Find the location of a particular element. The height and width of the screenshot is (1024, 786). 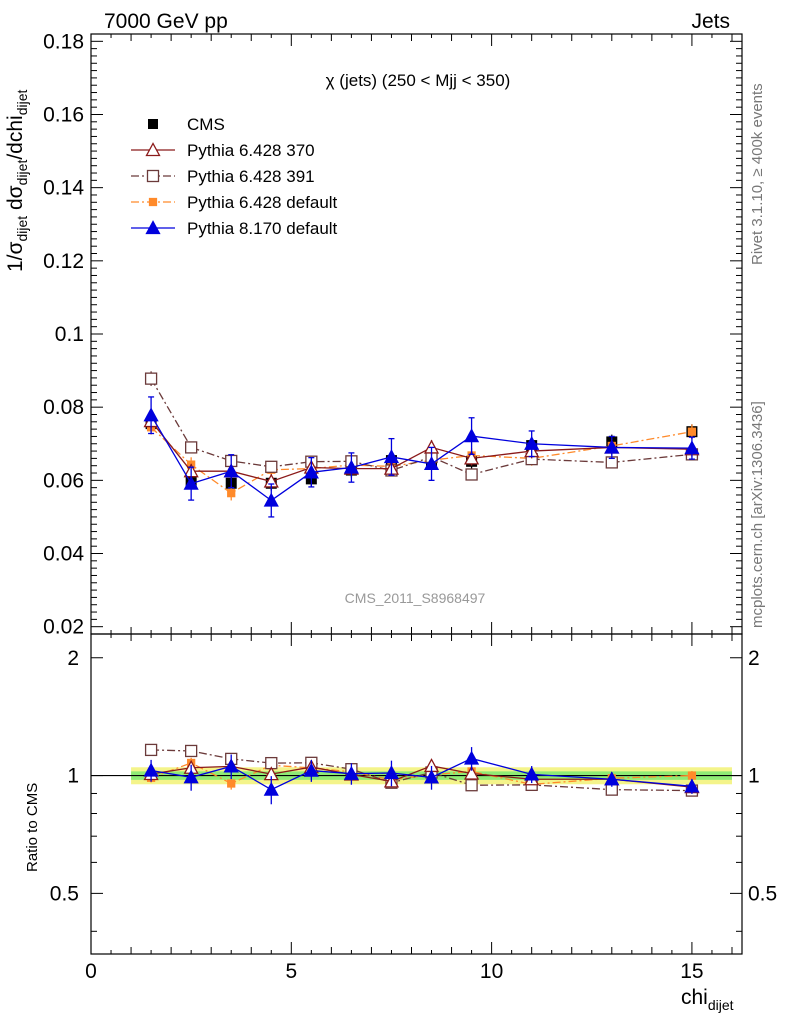

legend-label: Pythia 6.428 default is located at coordinates (262, 202).